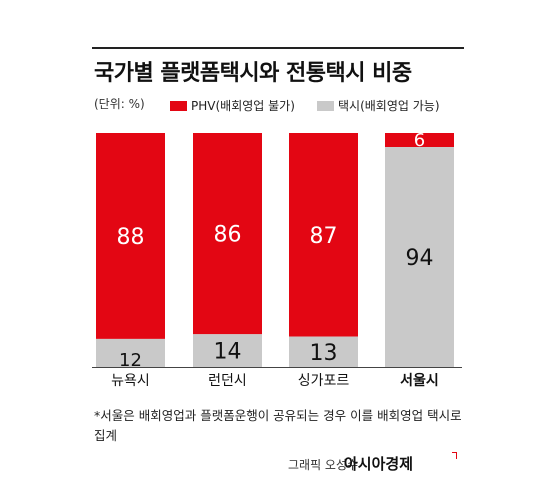 The image size is (550, 491). Describe the element at coordinates (278, 425) in the screenshot. I see `footnote: *서울은 배회영업과 플랫폼운행이 공유되는 경우 이를 배회영업 택시로 집계` at that location.